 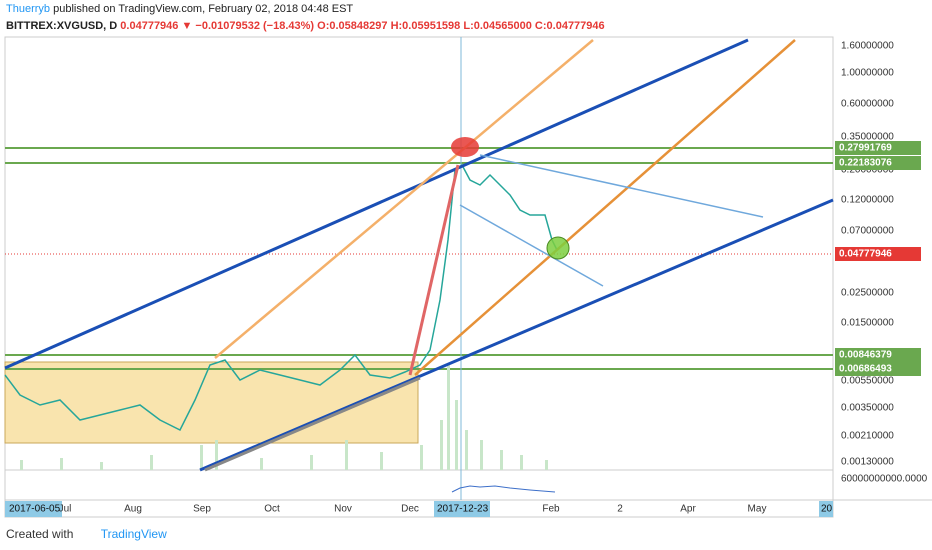 I want to click on top-marker, so click(x=465, y=147).